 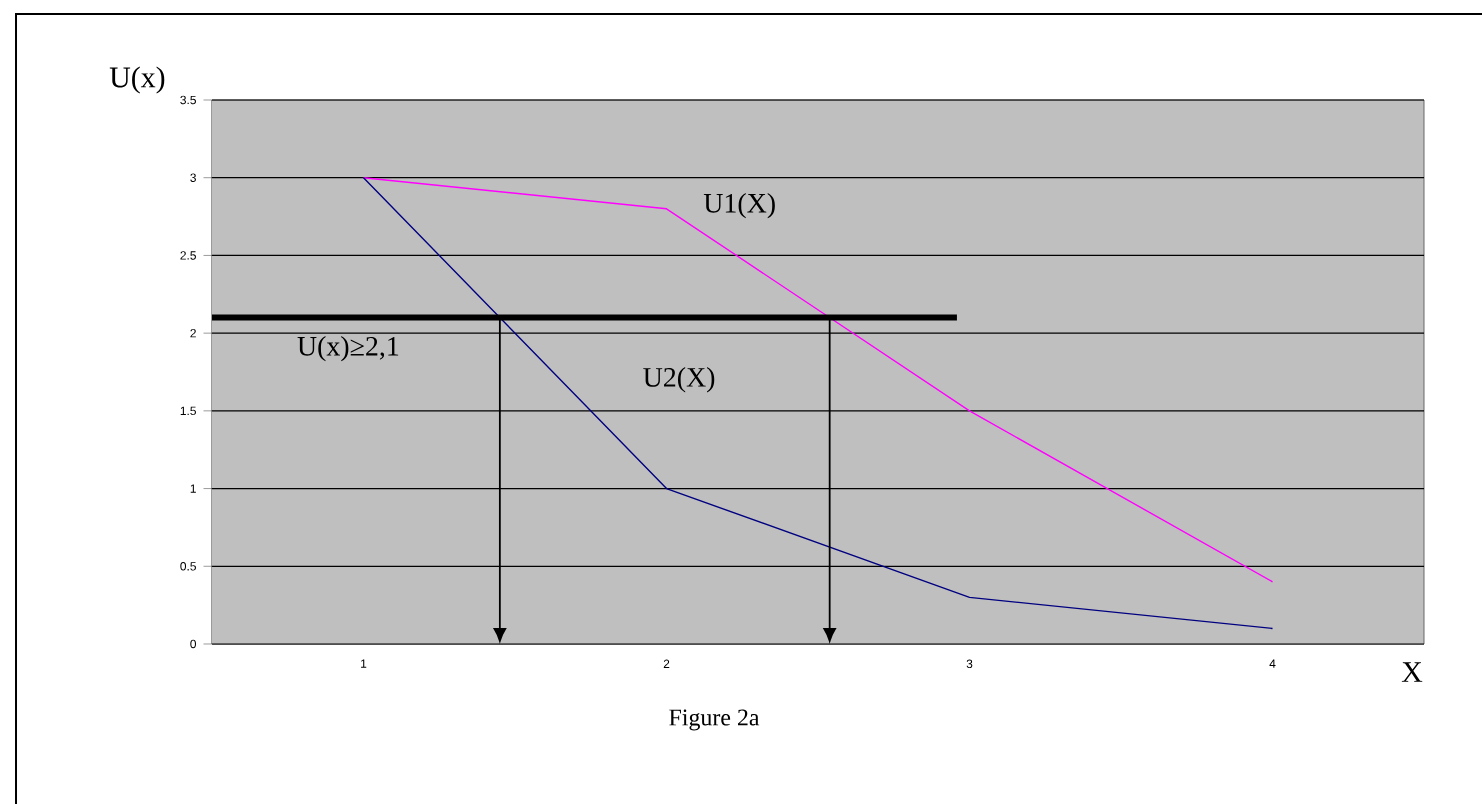 I want to click on x-axis-title: X, so click(x=1412, y=672).